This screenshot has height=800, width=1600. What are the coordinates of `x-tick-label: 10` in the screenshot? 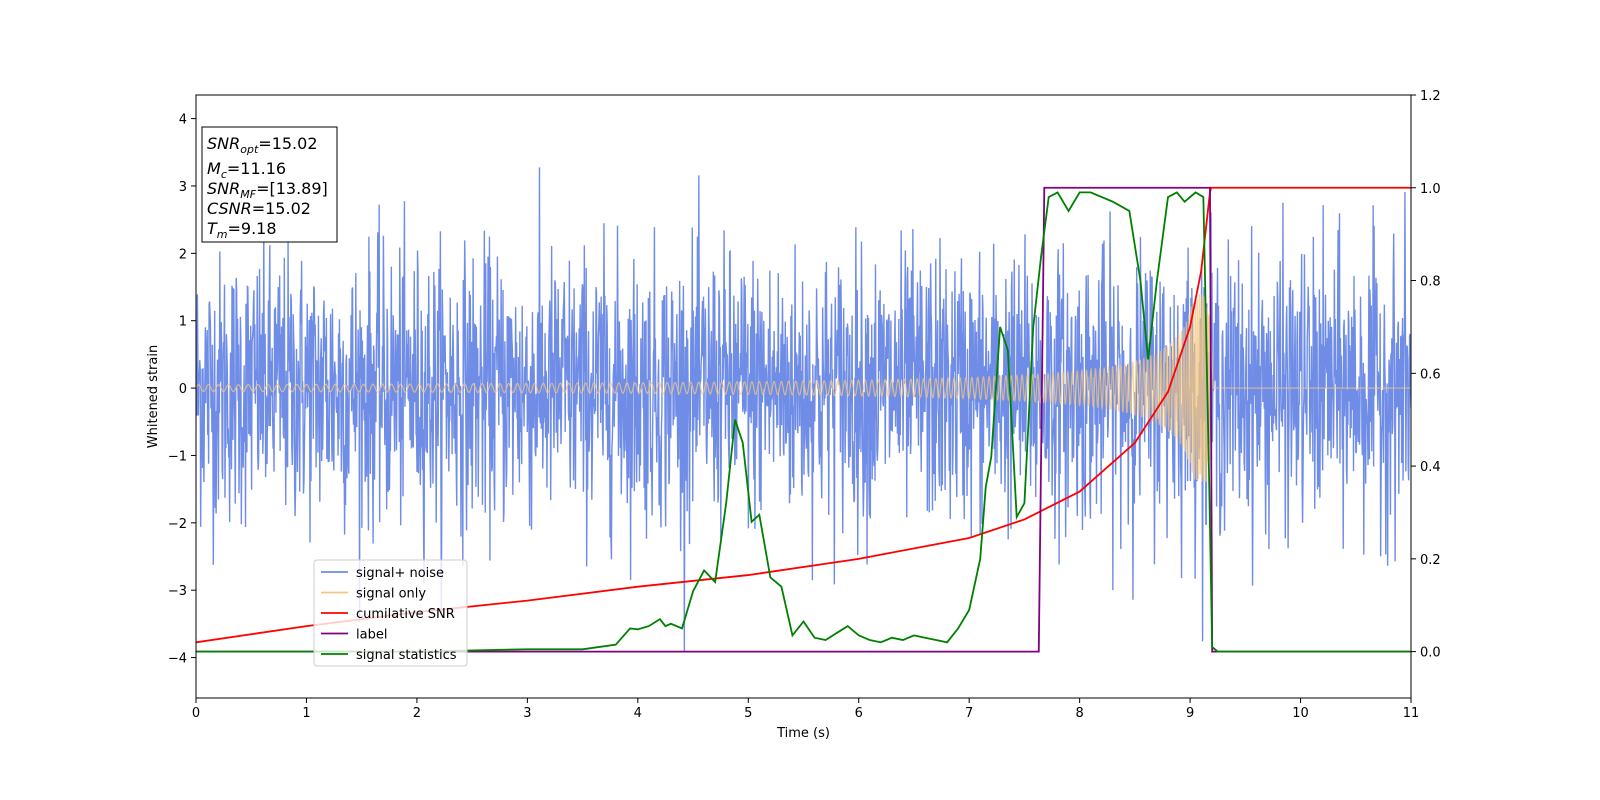 It's located at (1300, 713).